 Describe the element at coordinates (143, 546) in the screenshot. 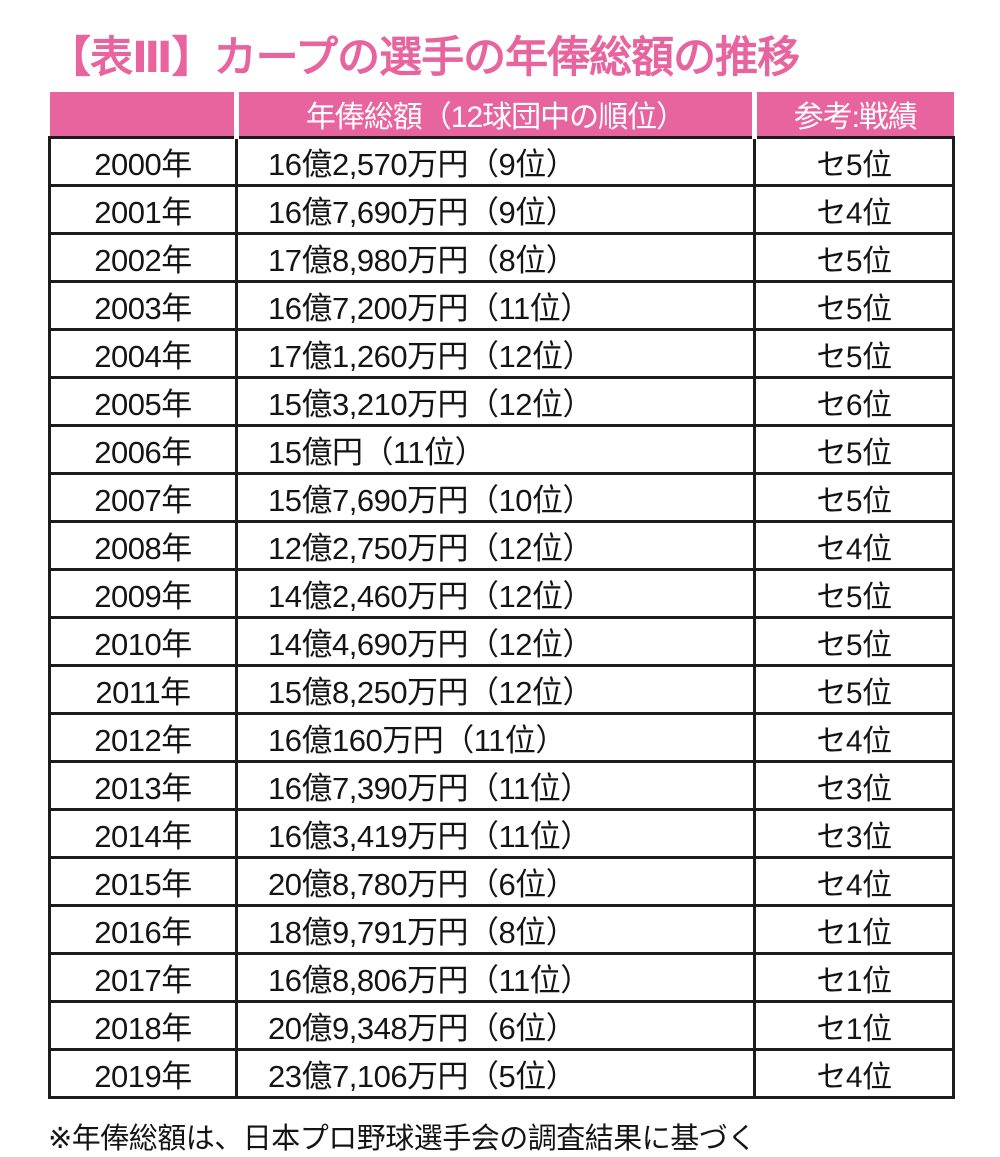

I see `year-cell: 2008年` at that location.